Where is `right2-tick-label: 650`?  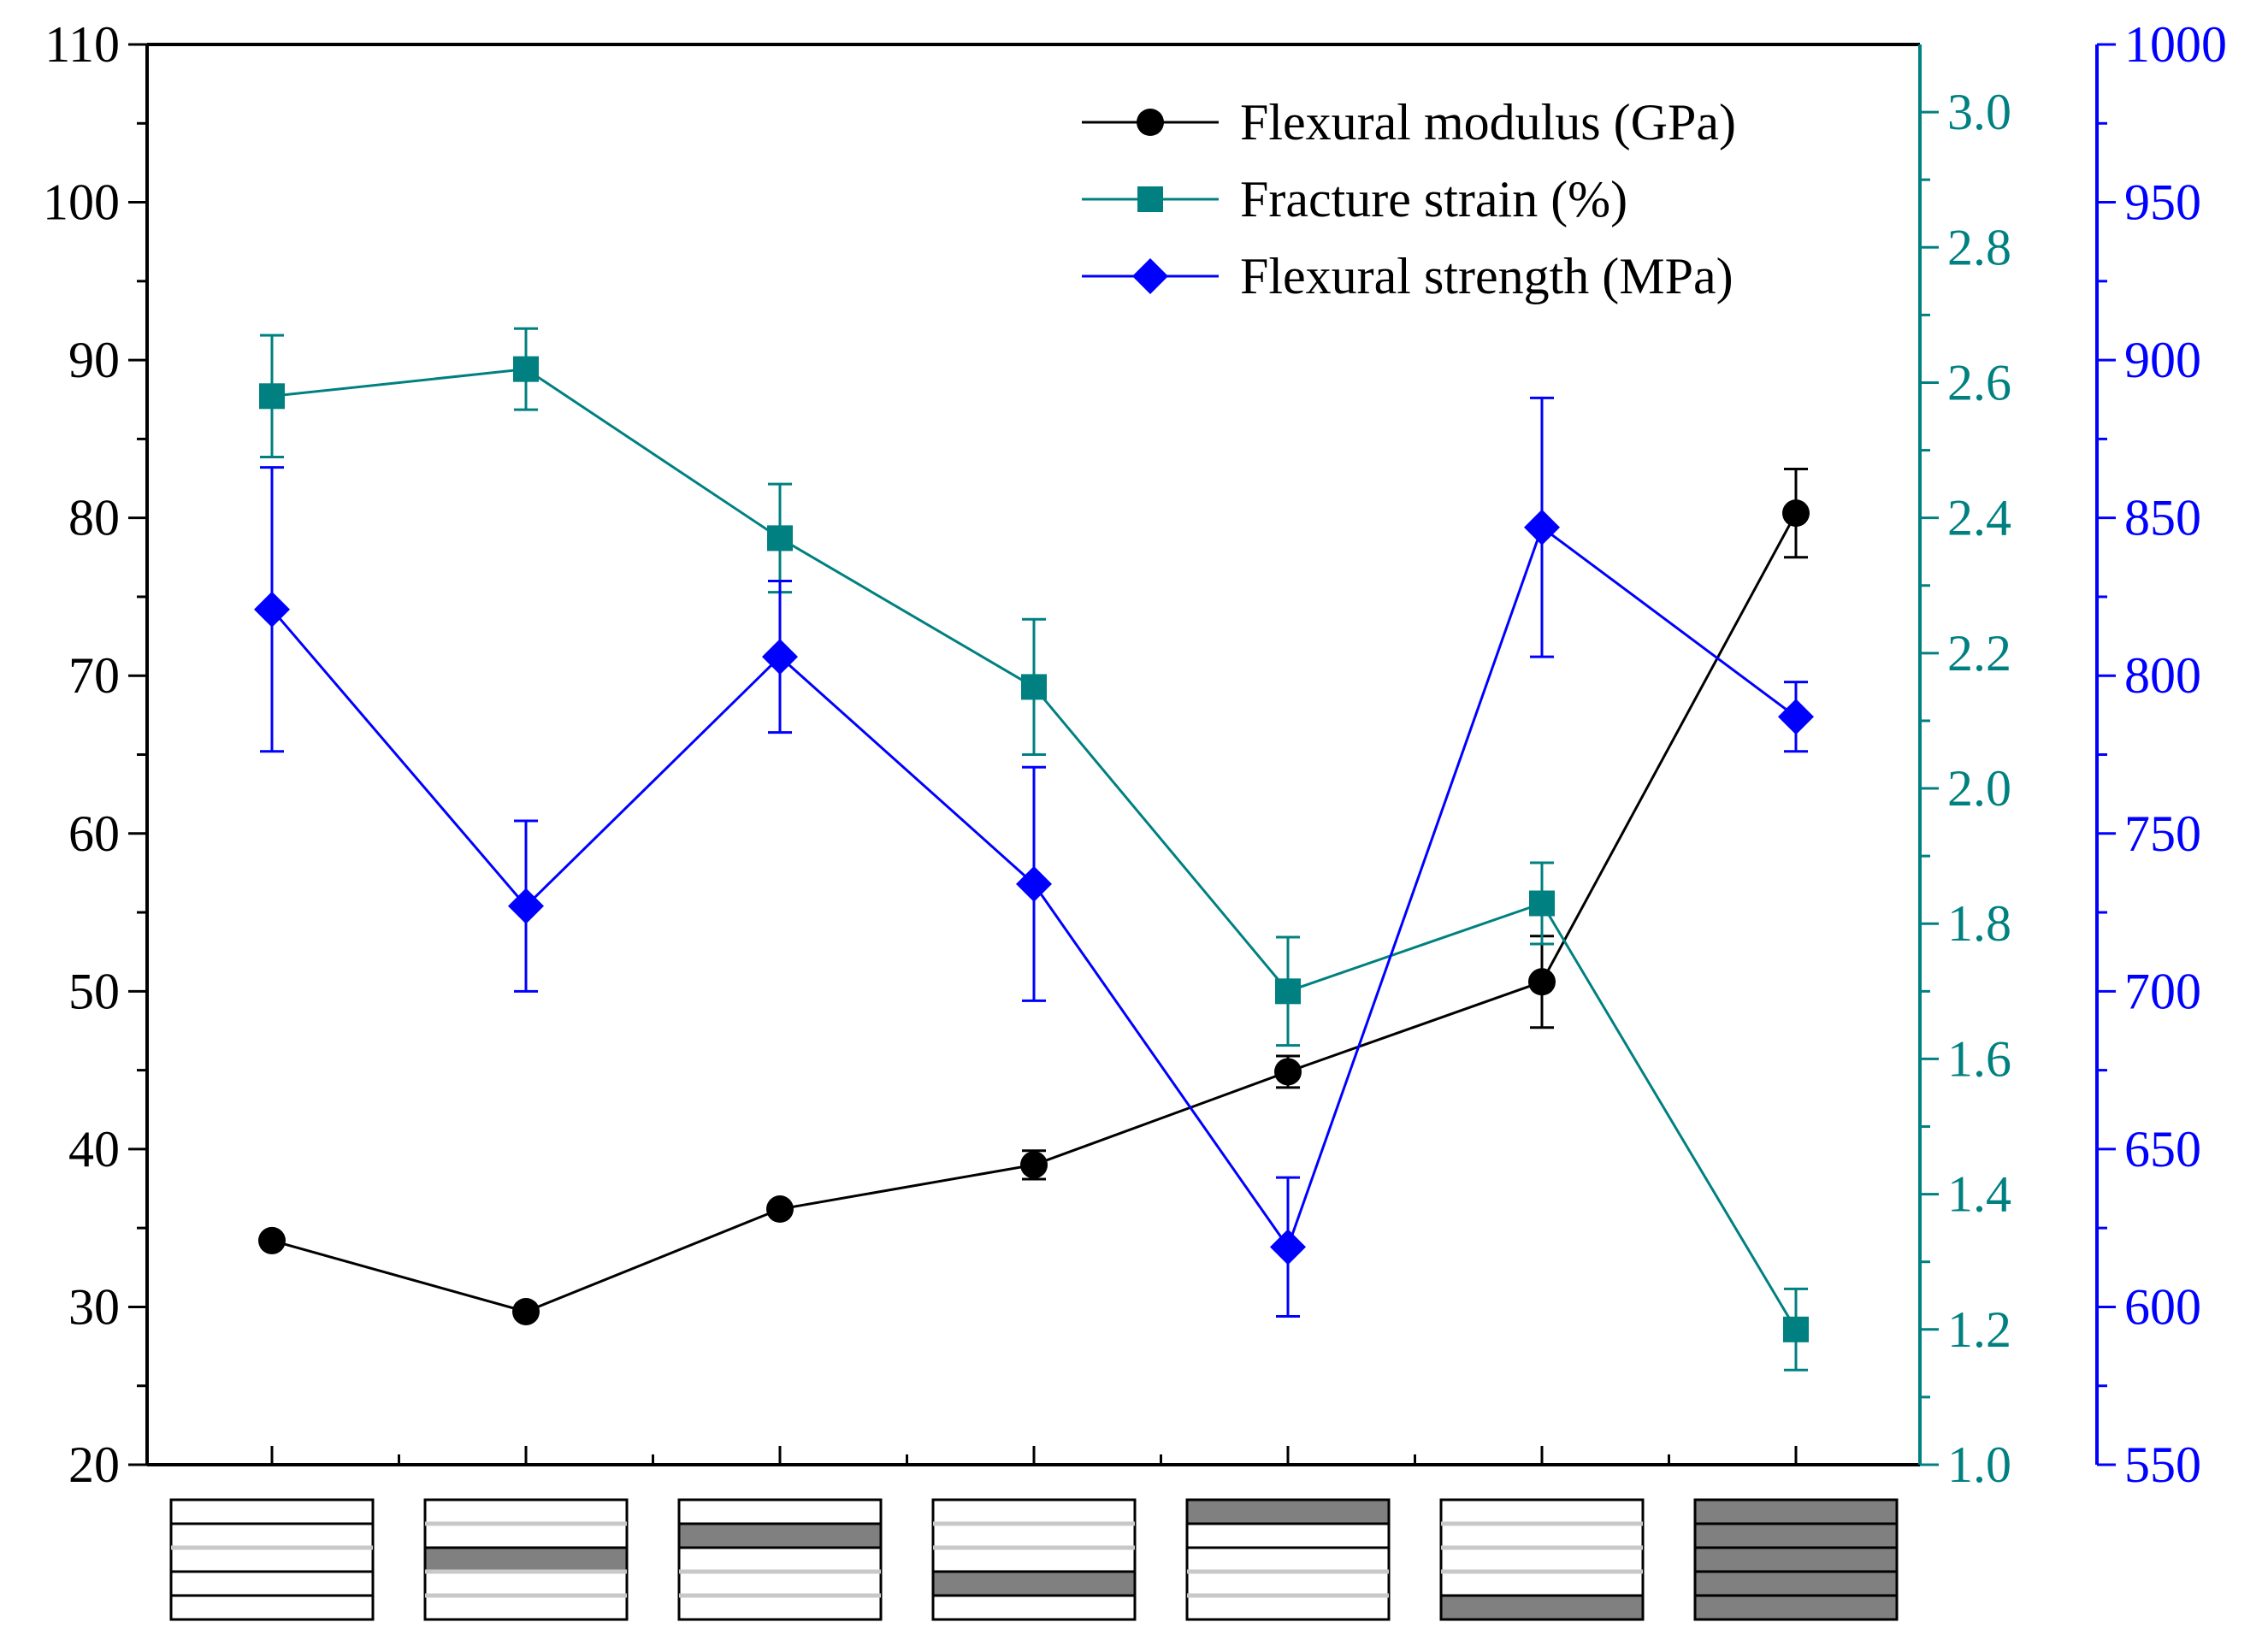
right2-tick-label: 650 is located at coordinates (2162, 1149).